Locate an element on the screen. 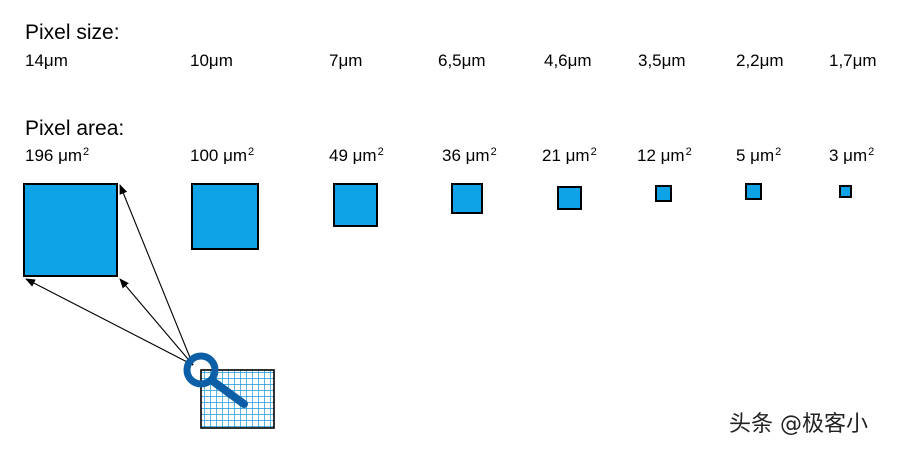 Image resolution: width=908 pixels, height=452 pixels. size-label: 2,2μm is located at coordinates (760, 60).